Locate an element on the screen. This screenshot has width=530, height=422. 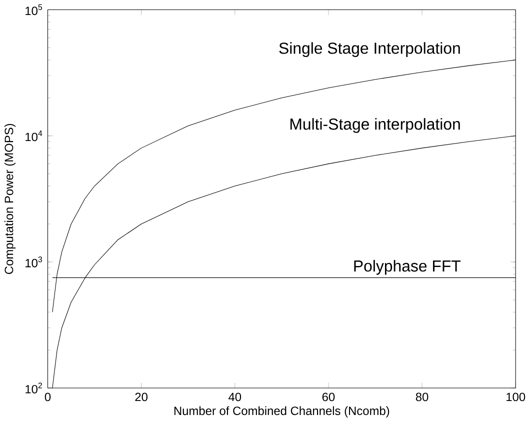
x-tick-label: 80 is located at coordinates (422, 397).